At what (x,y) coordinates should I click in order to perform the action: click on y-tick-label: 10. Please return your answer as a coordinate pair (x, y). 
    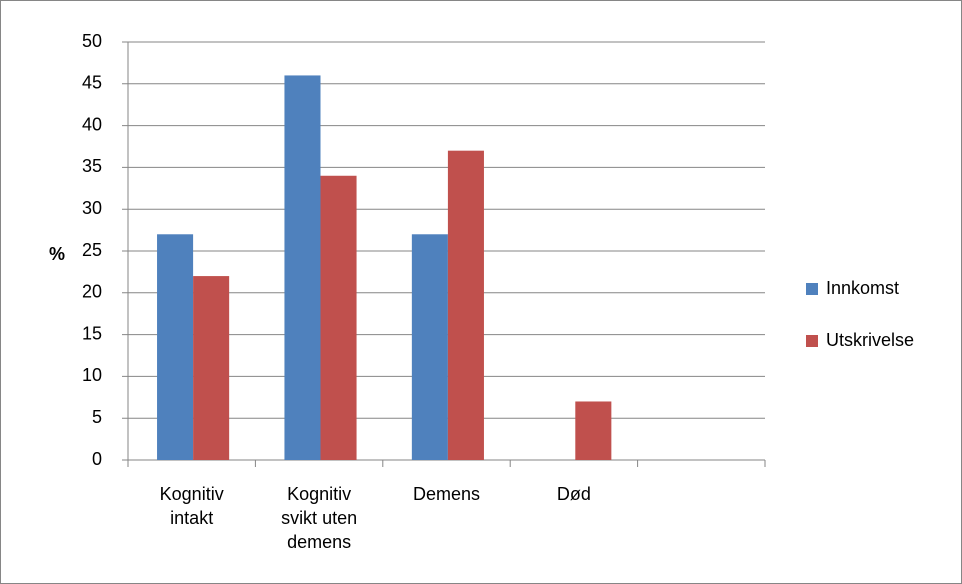
    Looking at the image, I should click on (92, 375).